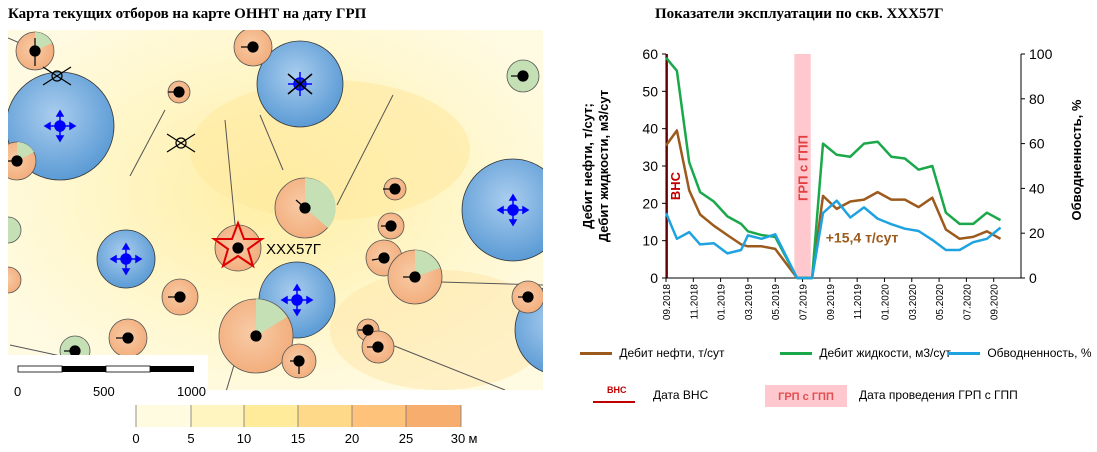 The width and height of the screenshot is (1097, 452). What do you see at coordinates (938, 395) in the screenshot?
I see `legend-frac-text: Дата проведения ГРП с ГПП` at bounding box center [938, 395].